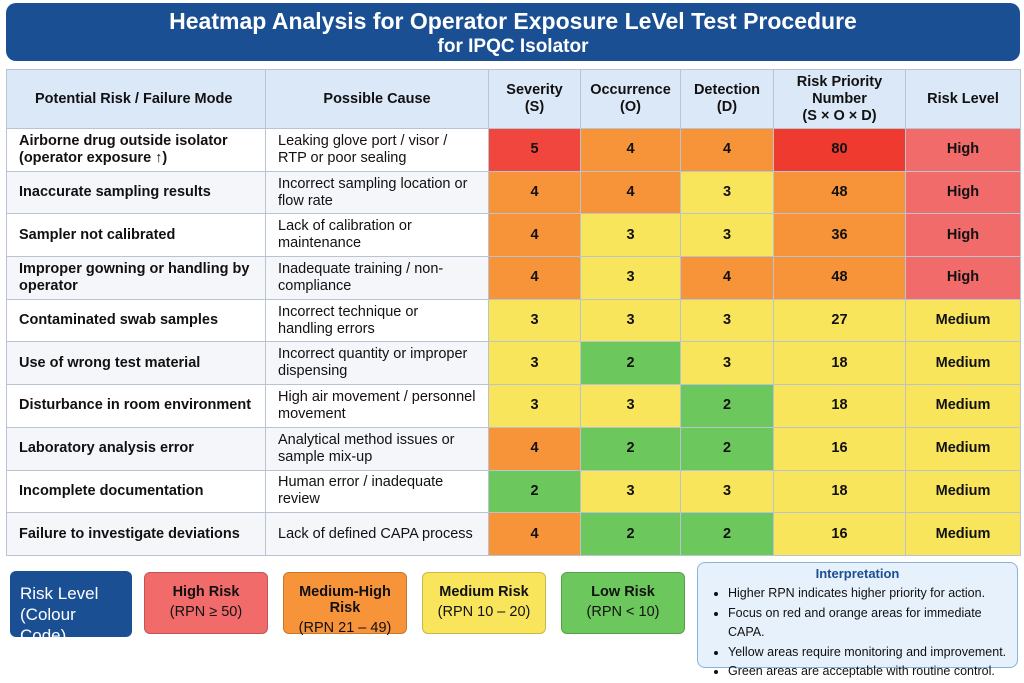  What do you see at coordinates (484, 603) in the screenshot?
I see `legend-item: Medium Risk (RPN 10 – 20)` at bounding box center [484, 603].